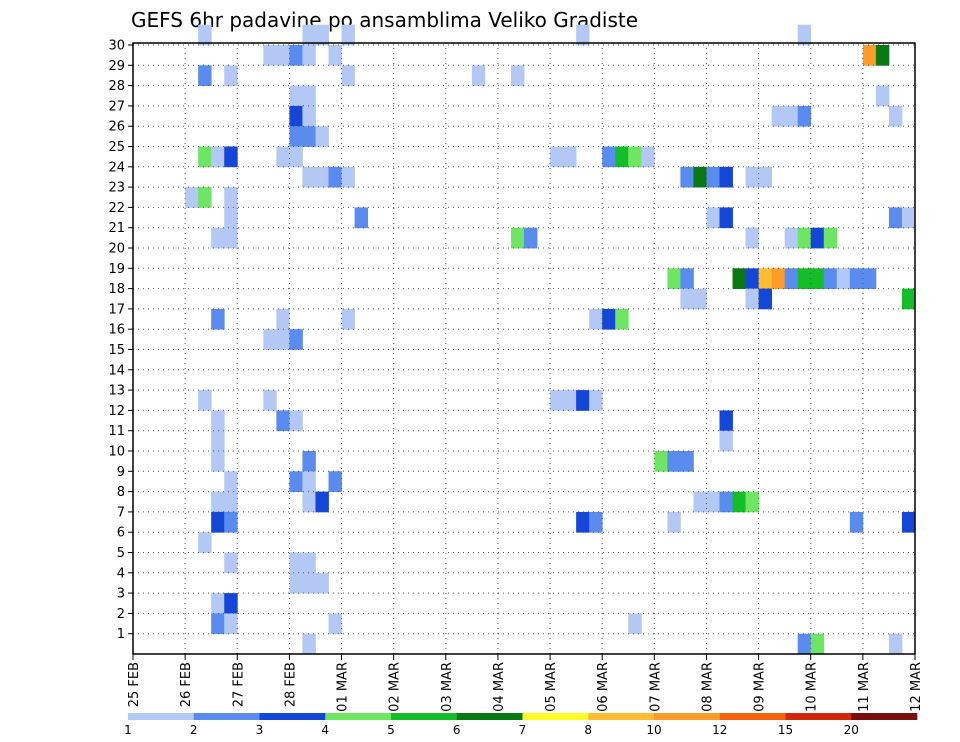 This screenshot has height=742, width=960. Describe the element at coordinates (499, 687) in the screenshot. I see `x-tick-label: 04 MAR` at that location.